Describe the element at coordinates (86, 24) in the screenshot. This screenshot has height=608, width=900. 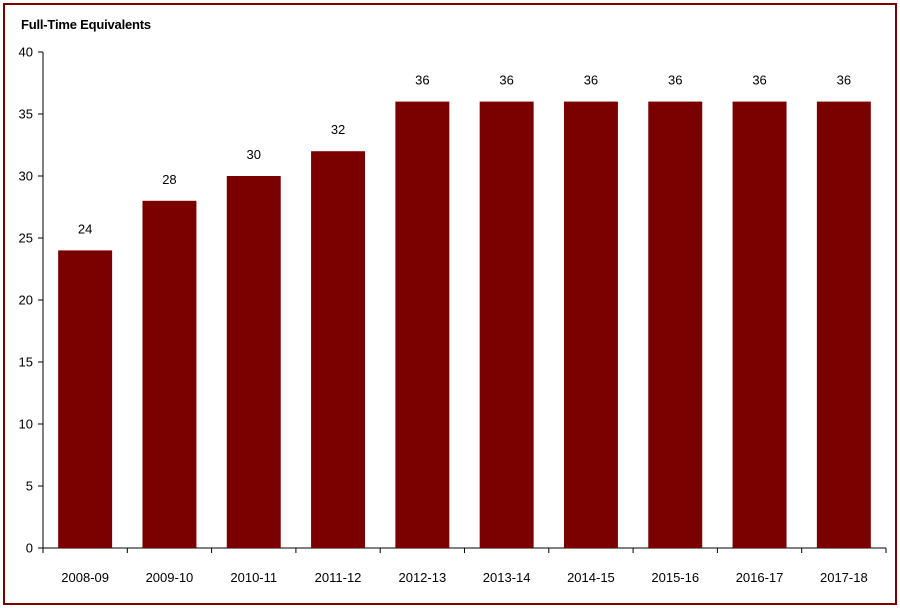
I see `chart-title: Full-Time Equivalents` at that location.